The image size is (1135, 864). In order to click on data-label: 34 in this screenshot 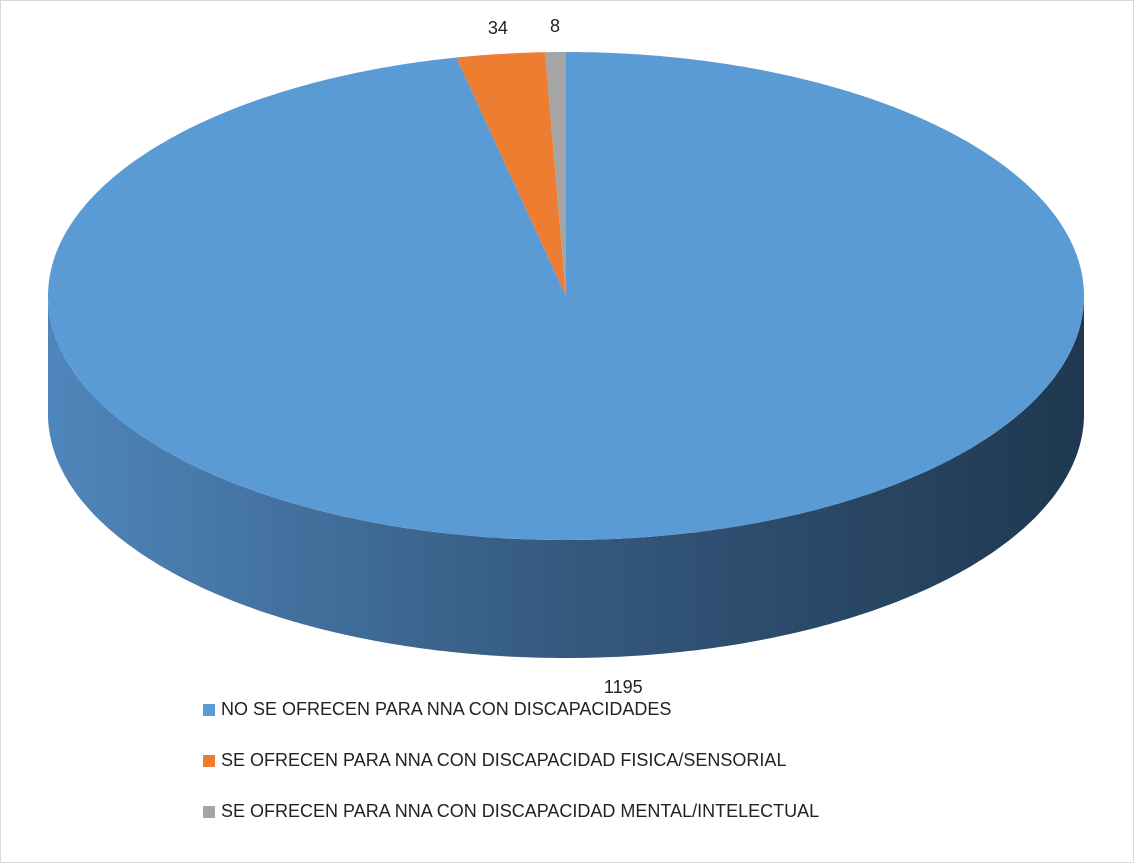, I will do `click(498, 28)`.